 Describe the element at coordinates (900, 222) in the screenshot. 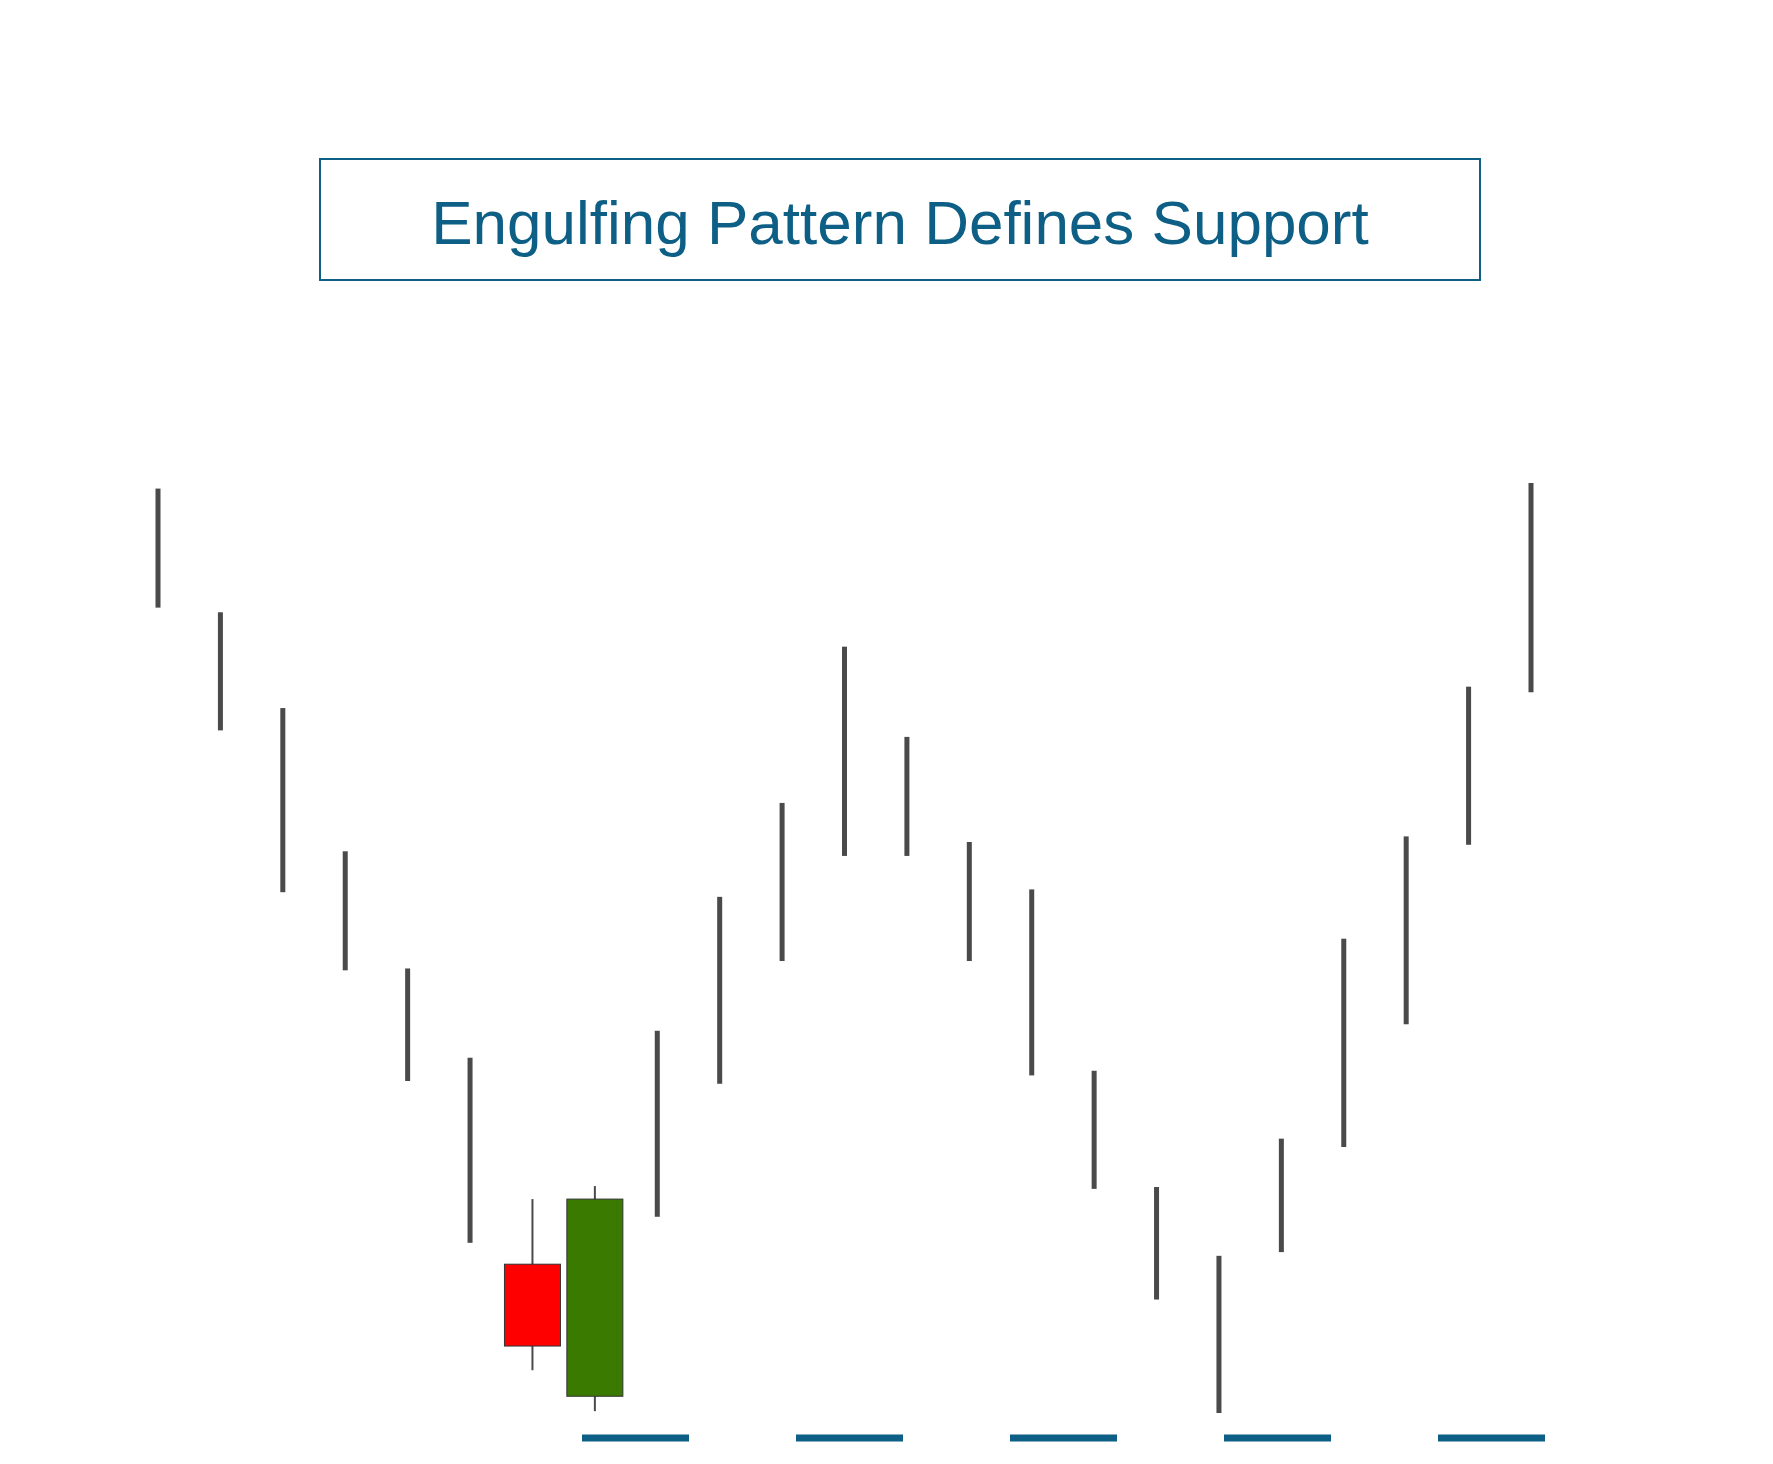

I see `chart-title: Engulfing Pattern Defines Support` at that location.